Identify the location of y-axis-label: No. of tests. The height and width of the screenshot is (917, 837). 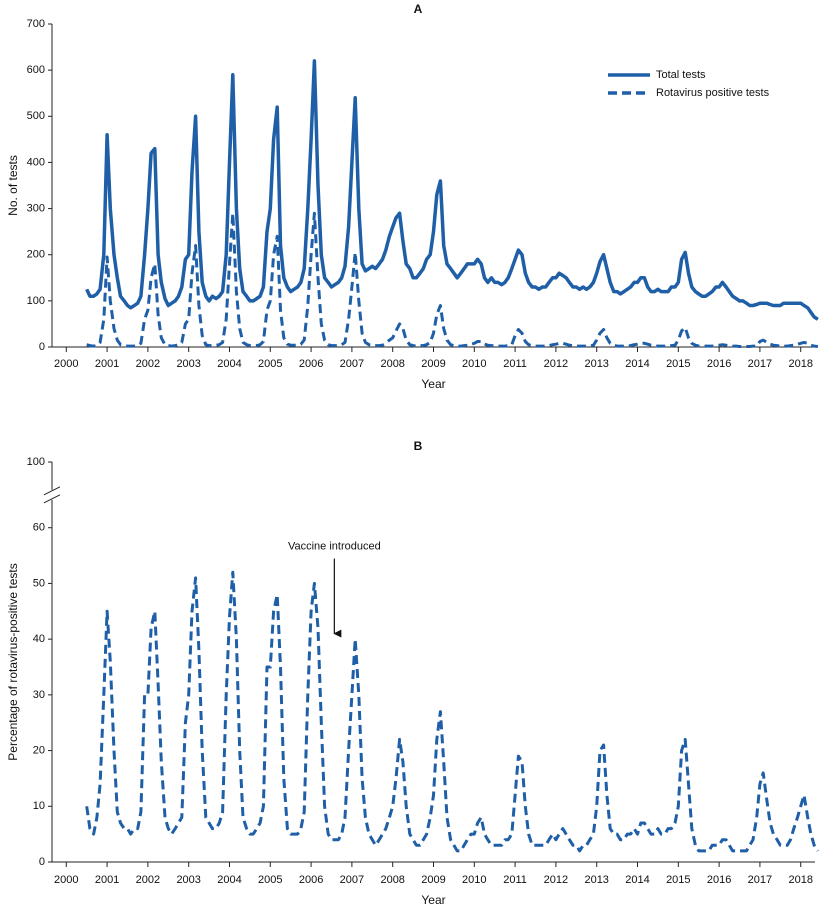
(13, 185).